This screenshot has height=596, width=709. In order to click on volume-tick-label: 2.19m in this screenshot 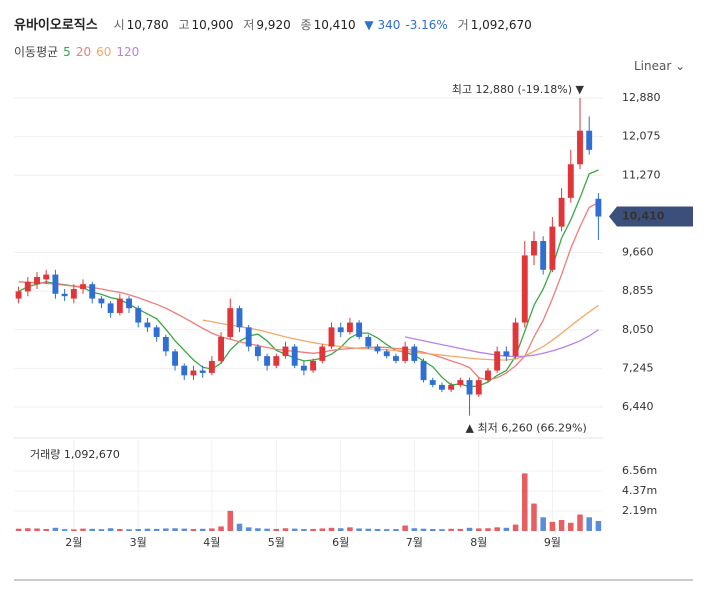, I will do `click(639, 510)`.